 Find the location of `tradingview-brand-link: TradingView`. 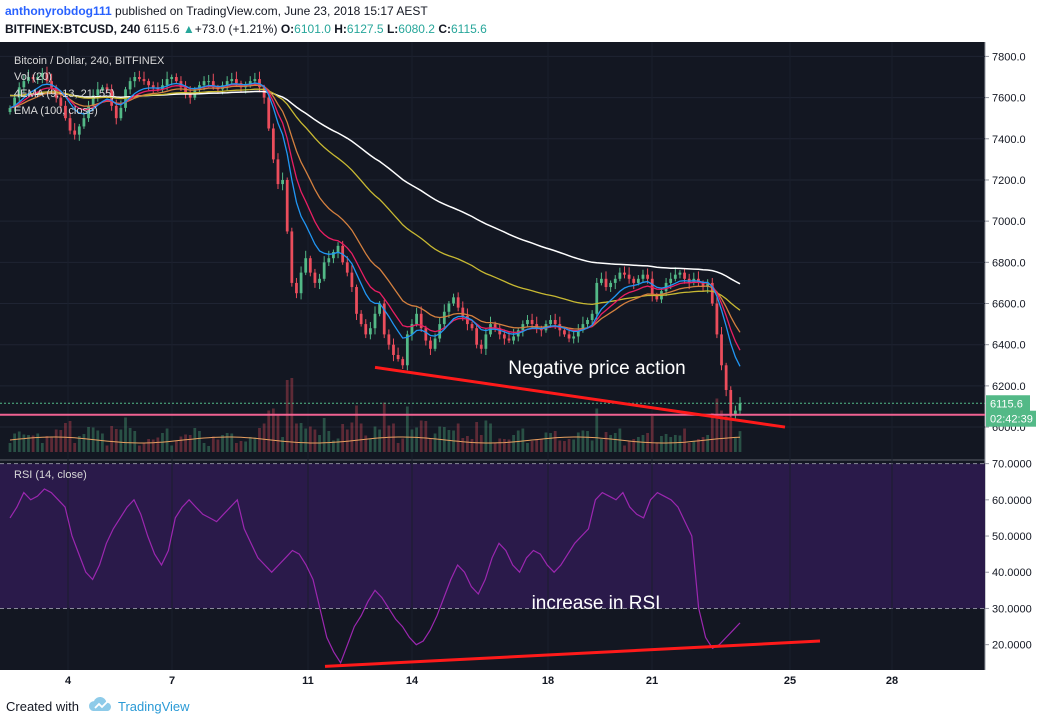

tradingview-brand-link: TradingView is located at coordinates (154, 706).